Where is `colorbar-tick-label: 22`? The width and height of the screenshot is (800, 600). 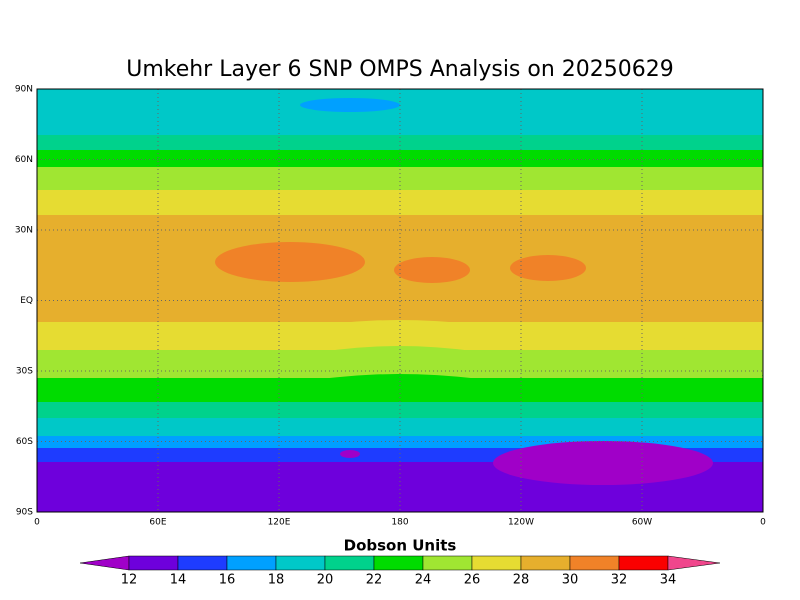 colorbar-tick-label: 22 is located at coordinates (374, 580).